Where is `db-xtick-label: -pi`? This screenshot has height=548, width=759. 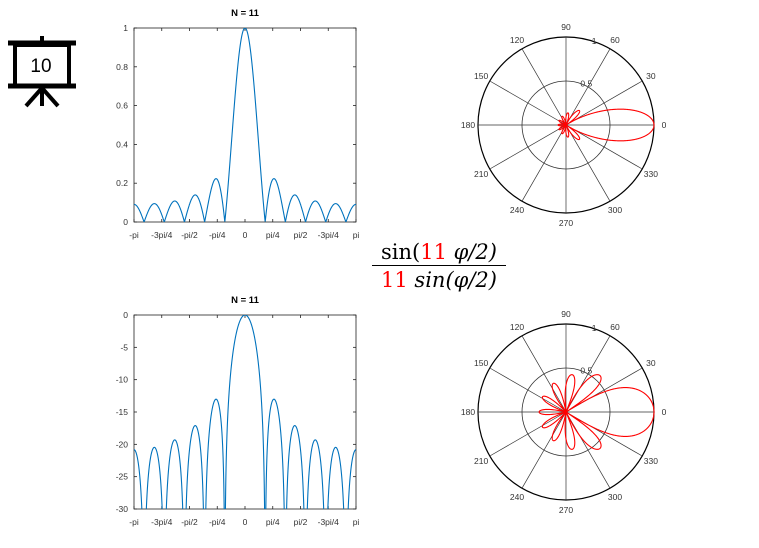
db-xtick-label: -pi is located at coordinates (134, 522).